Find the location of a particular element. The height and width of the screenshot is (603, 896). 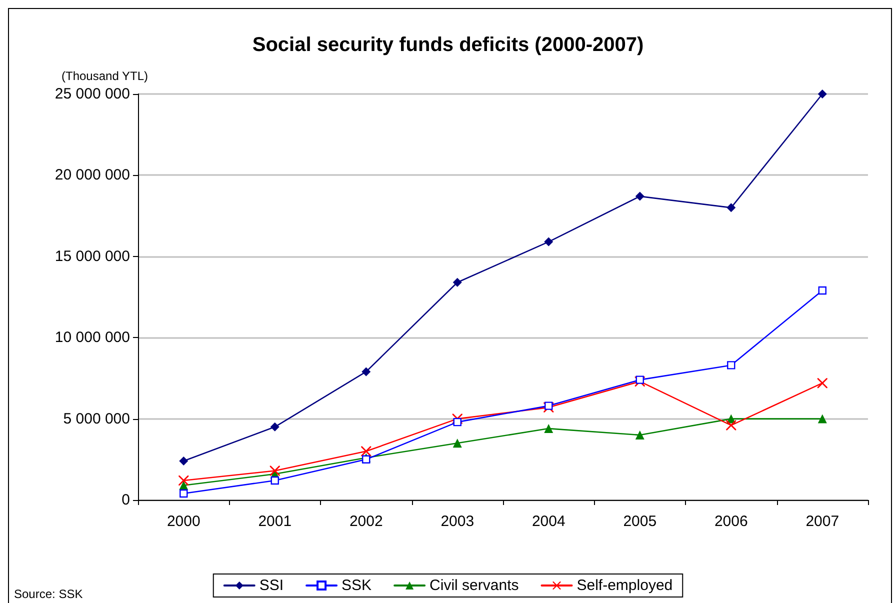

y-tick-label: 5 000 000 is located at coordinates (96, 419).